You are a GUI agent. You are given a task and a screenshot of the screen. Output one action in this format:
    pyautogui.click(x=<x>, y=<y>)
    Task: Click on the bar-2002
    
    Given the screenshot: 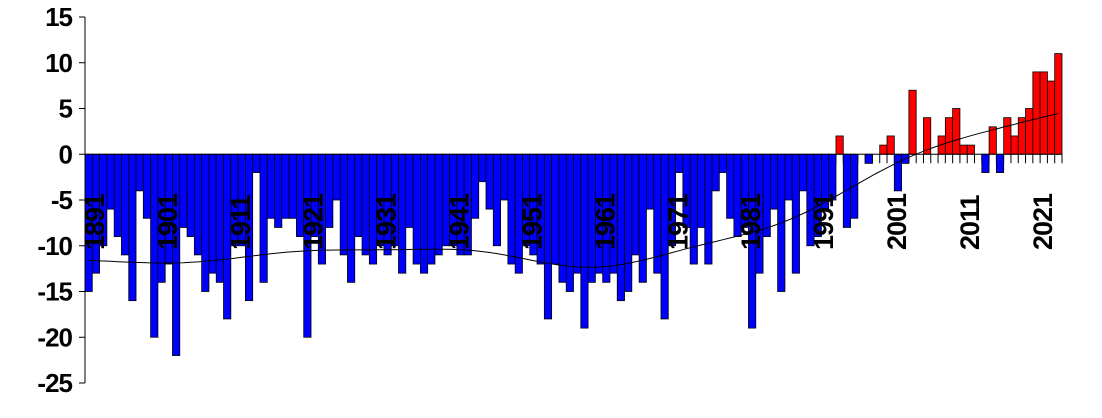 What is the action you would take?
    pyautogui.click(x=897, y=172)
    